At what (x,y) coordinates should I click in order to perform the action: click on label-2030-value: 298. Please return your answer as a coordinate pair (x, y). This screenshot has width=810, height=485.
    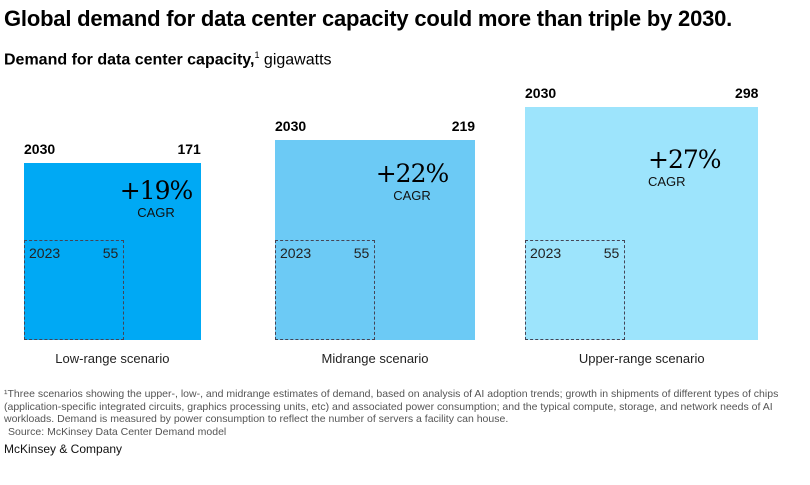
    Looking at the image, I should click on (747, 92).